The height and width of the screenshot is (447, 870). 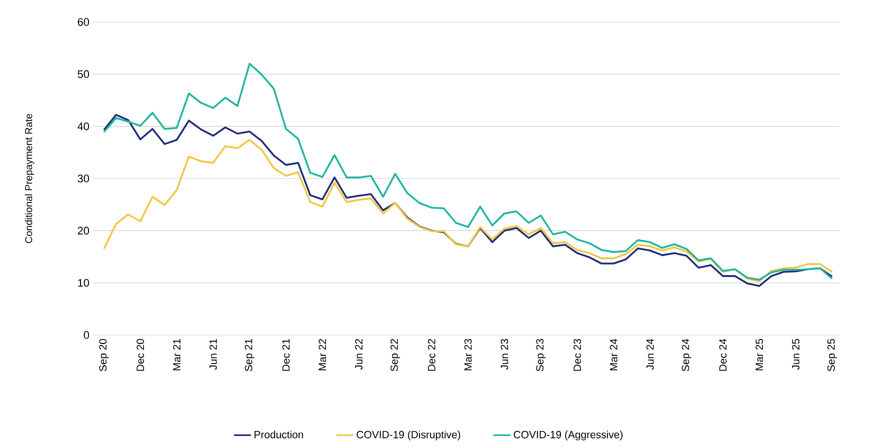 What do you see at coordinates (322, 354) in the screenshot?
I see `x-tick-label: Mar 22` at bounding box center [322, 354].